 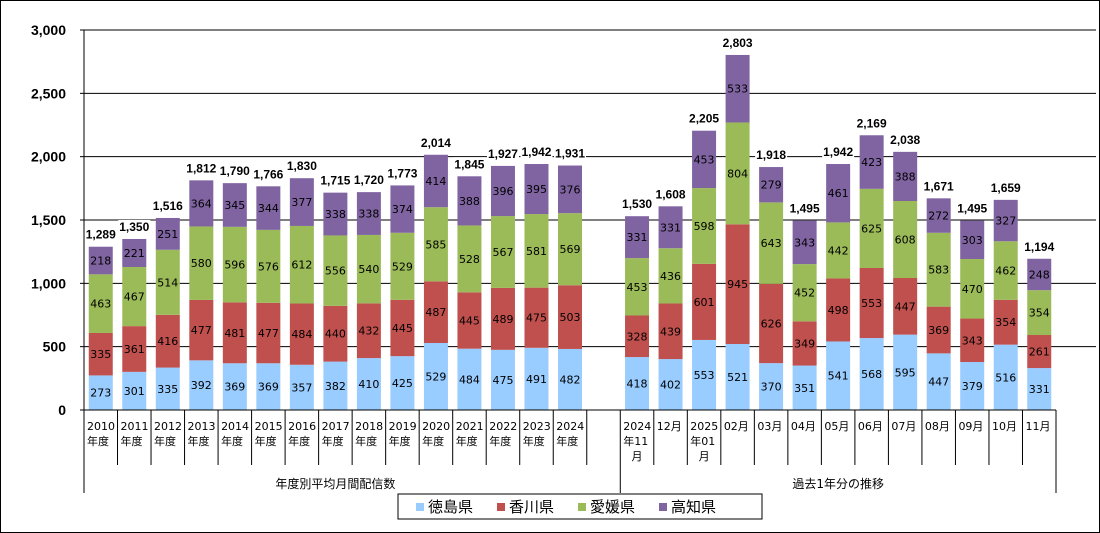 I want to click on x-tick-label: 年11, so click(x=635, y=441).